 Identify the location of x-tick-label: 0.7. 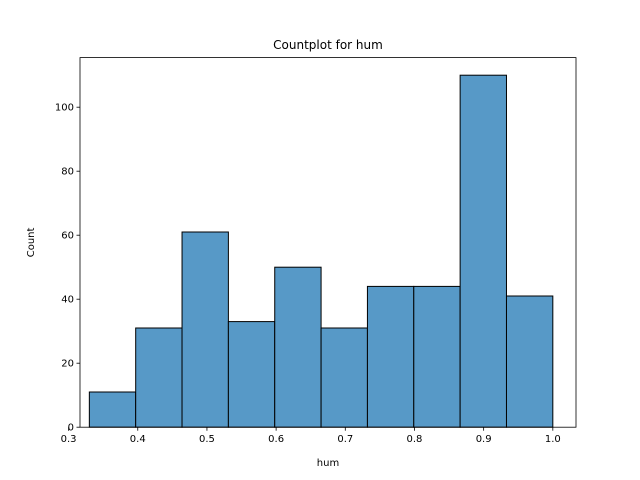
(345, 439).